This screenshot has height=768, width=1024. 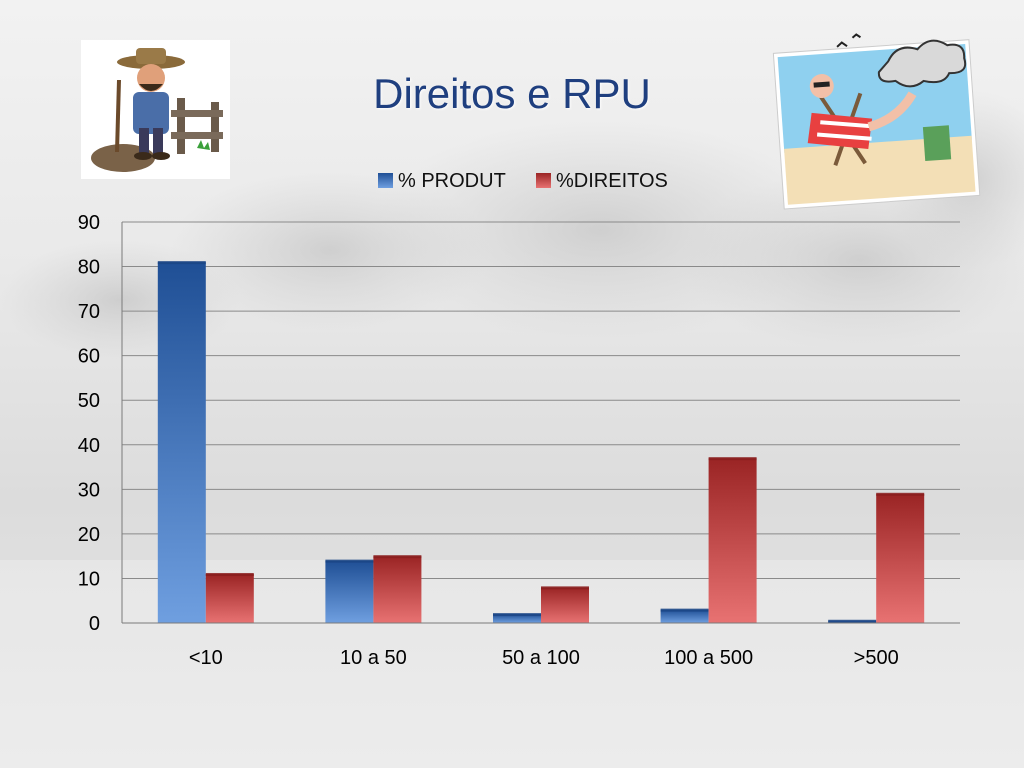 What do you see at coordinates (89, 490) in the screenshot?
I see `y-tick-label: 30` at bounding box center [89, 490].